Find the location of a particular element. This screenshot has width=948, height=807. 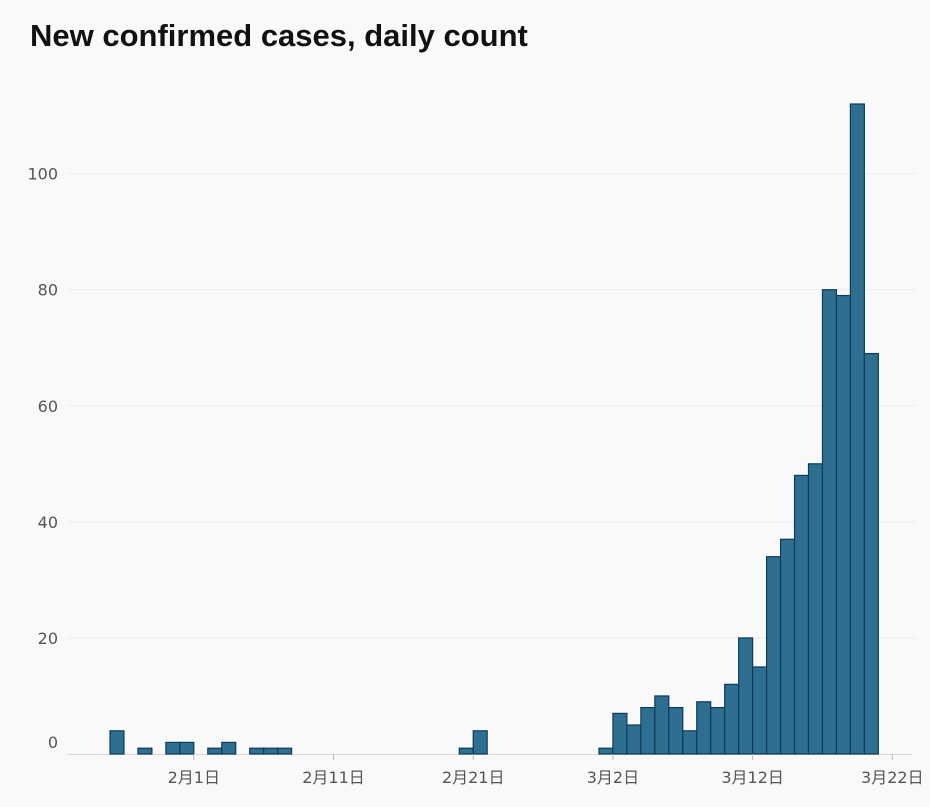

x-tick-label: 2月11日 is located at coordinates (333, 777).